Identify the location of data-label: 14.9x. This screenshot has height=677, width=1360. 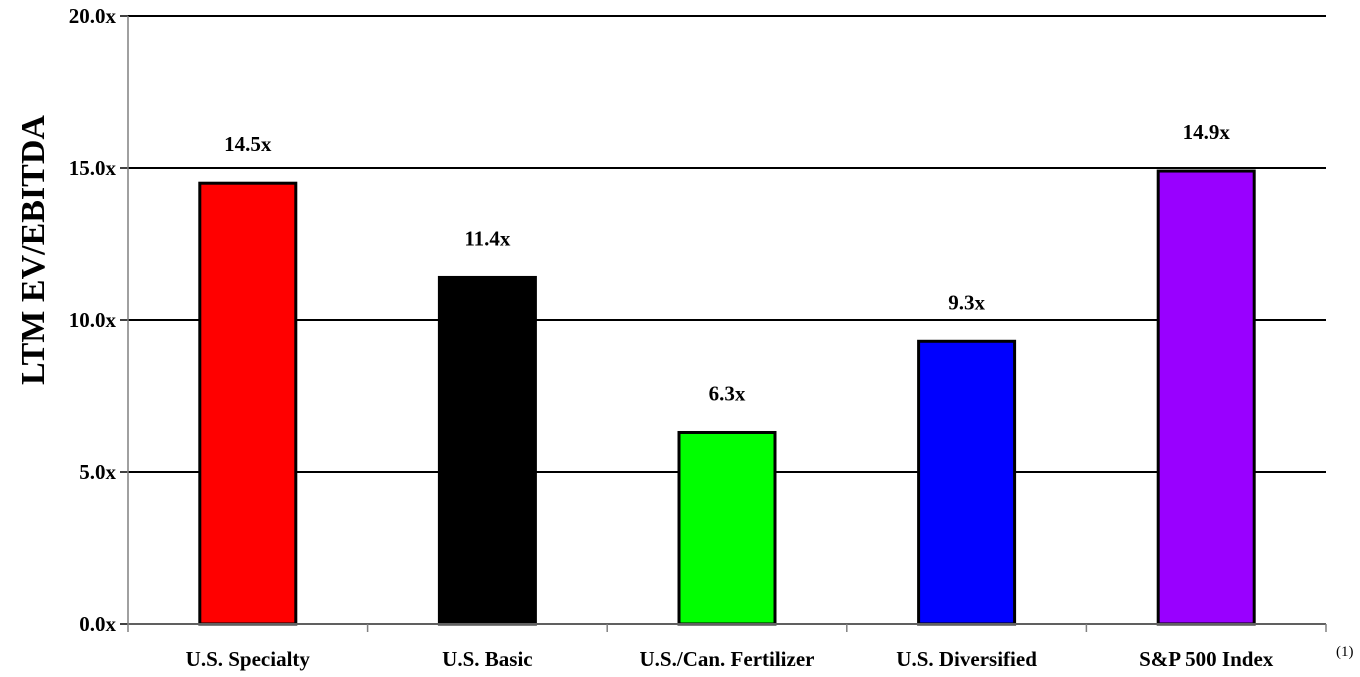
(1207, 132).